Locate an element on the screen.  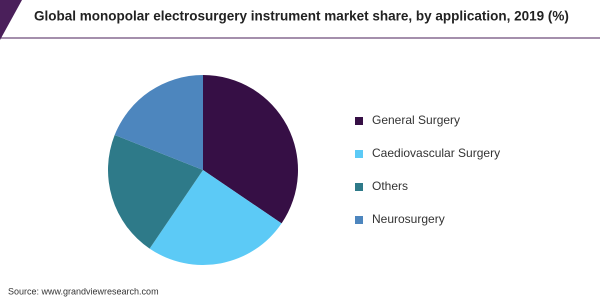
header-accent is located at coordinates (11, 20).